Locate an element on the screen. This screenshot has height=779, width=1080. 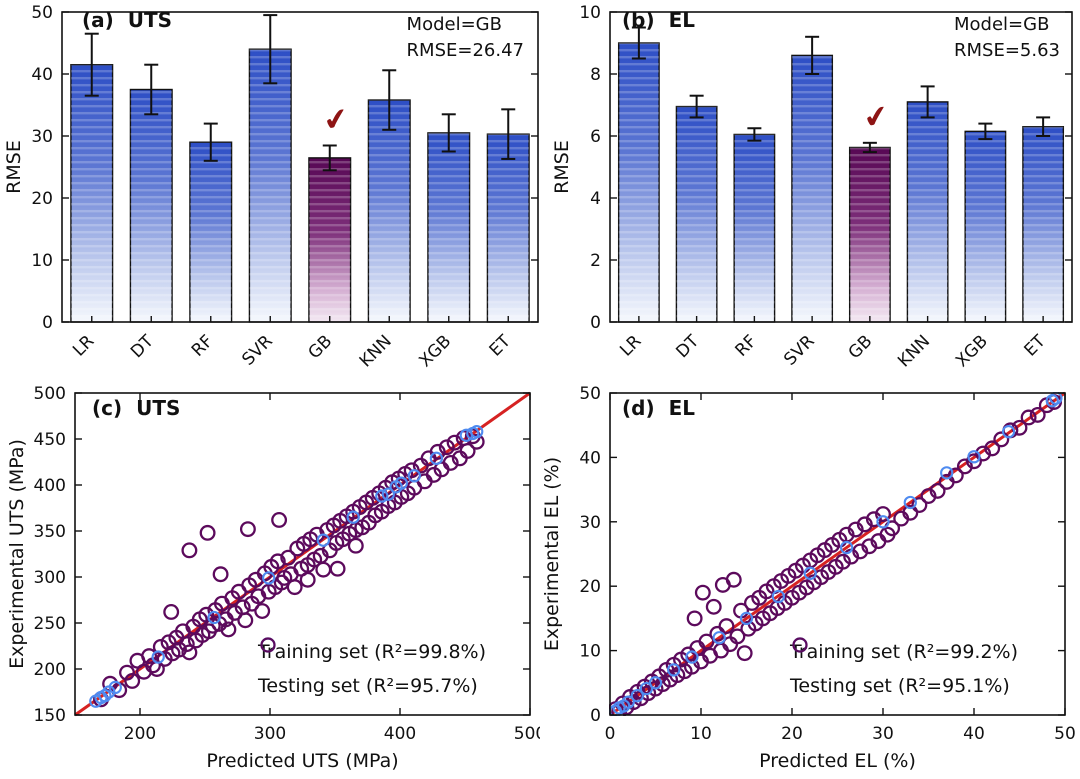
panel-d-title: (d) EL is located at coordinates (658, 408).